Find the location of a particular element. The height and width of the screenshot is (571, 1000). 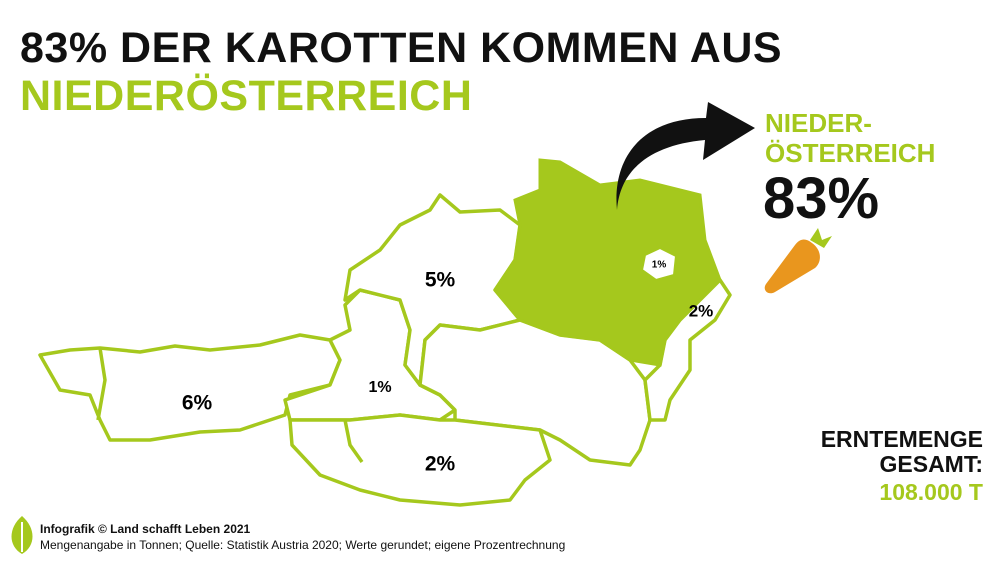

region-share: 5% is located at coordinates (440, 280).